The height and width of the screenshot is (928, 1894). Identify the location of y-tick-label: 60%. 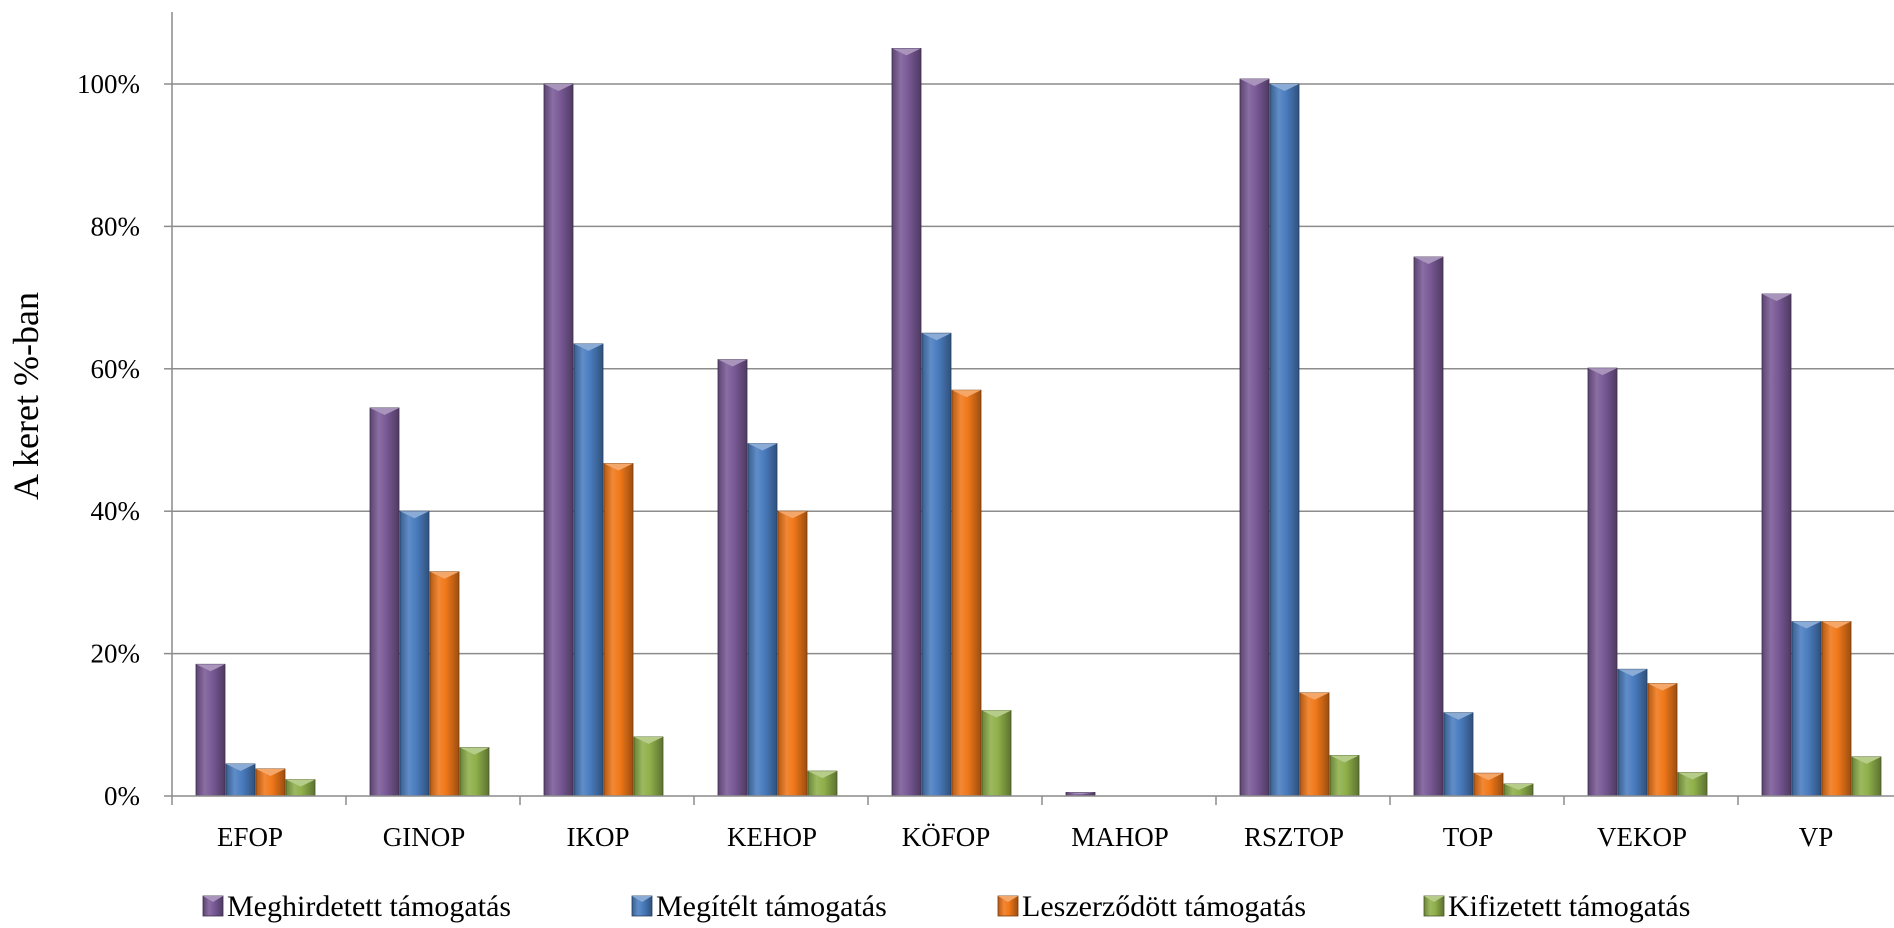
(116, 369).